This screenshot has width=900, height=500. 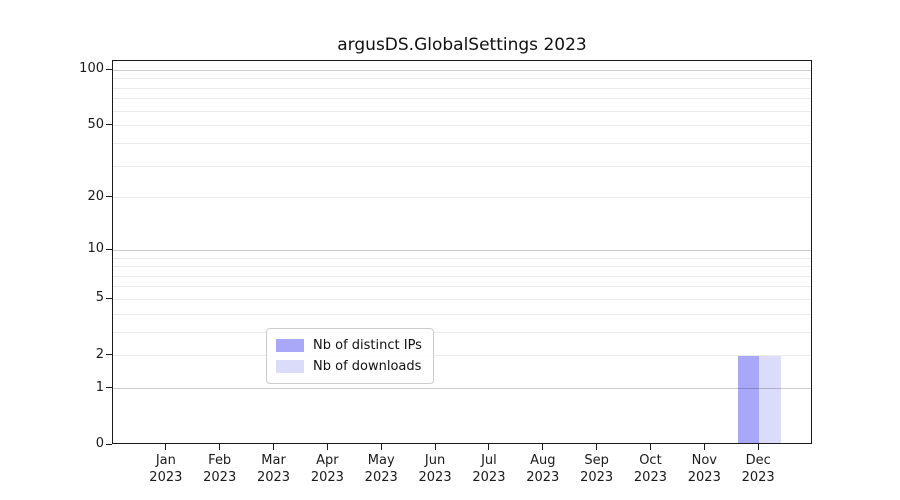 I want to click on x-tick-month: Aug, so click(x=543, y=460).